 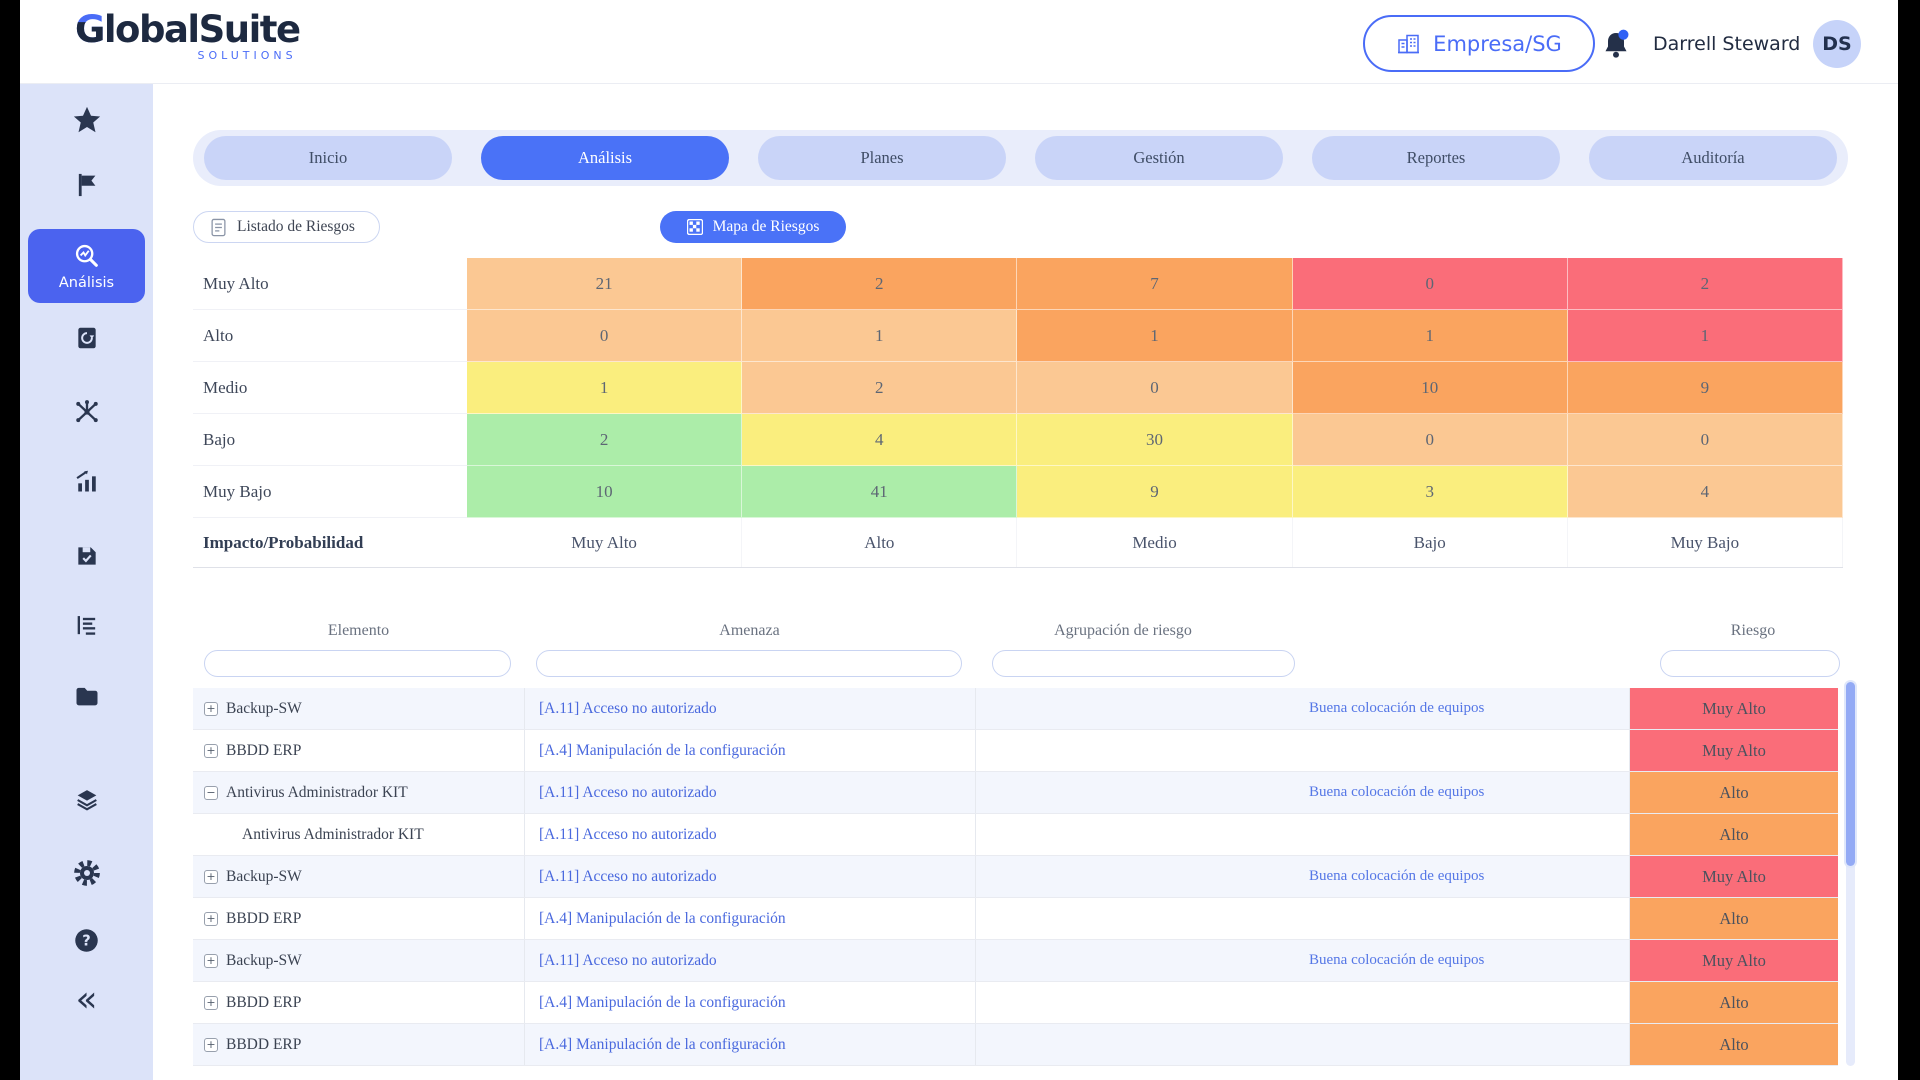 What do you see at coordinates (880, 492) in the screenshot?
I see `heatmap-cell: 41` at bounding box center [880, 492].